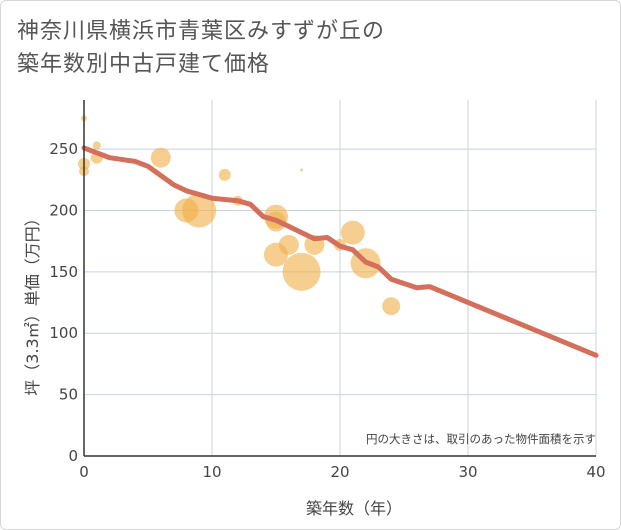  Describe the element at coordinates (73, 456) in the screenshot. I see `y-tick-label: 0` at that location.